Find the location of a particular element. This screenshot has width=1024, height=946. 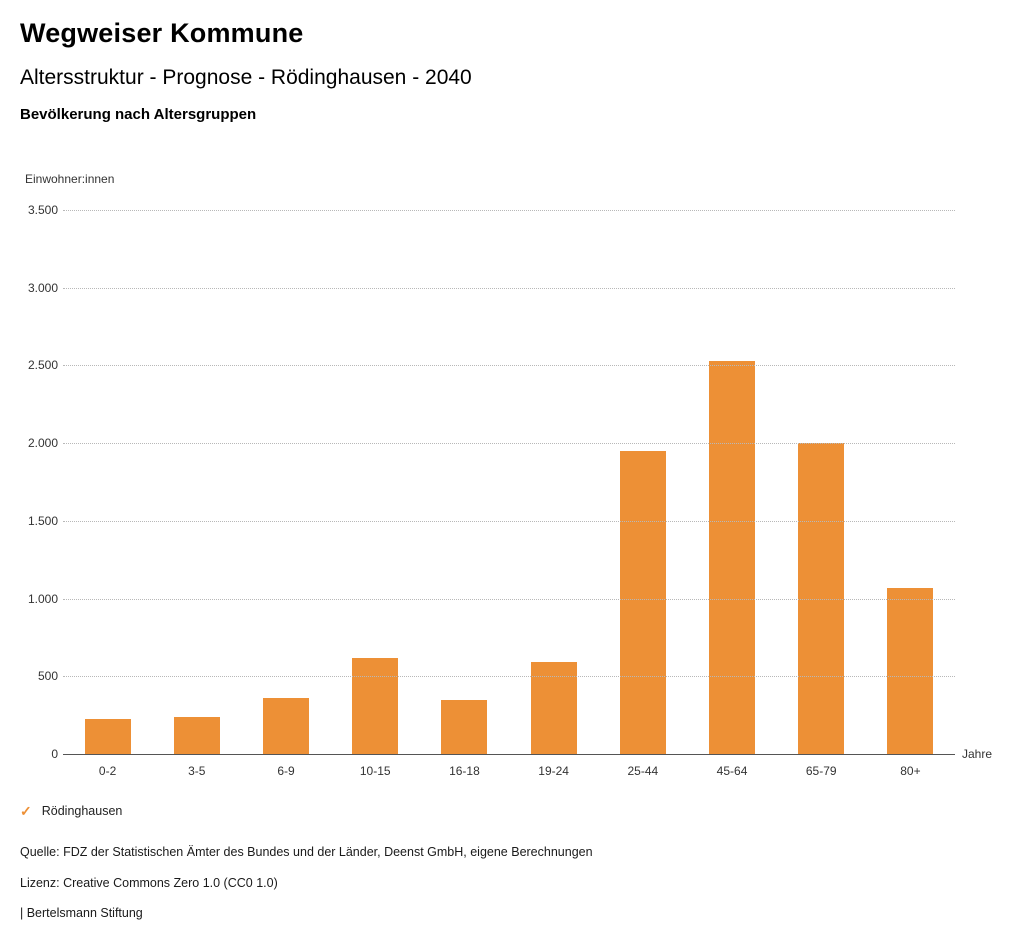

x-tick-label: 16-18 is located at coordinates (464, 771).